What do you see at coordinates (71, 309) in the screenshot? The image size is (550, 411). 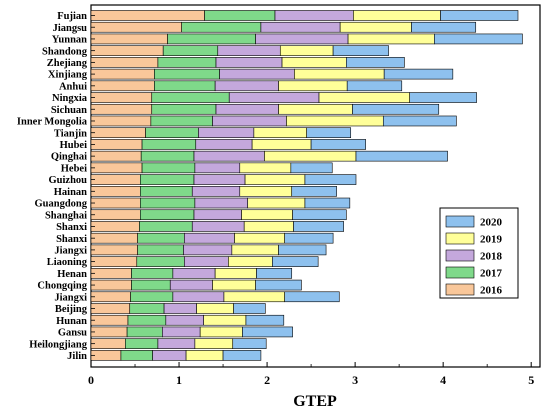 I see `category-label: Beijing` at bounding box center [71, 309].